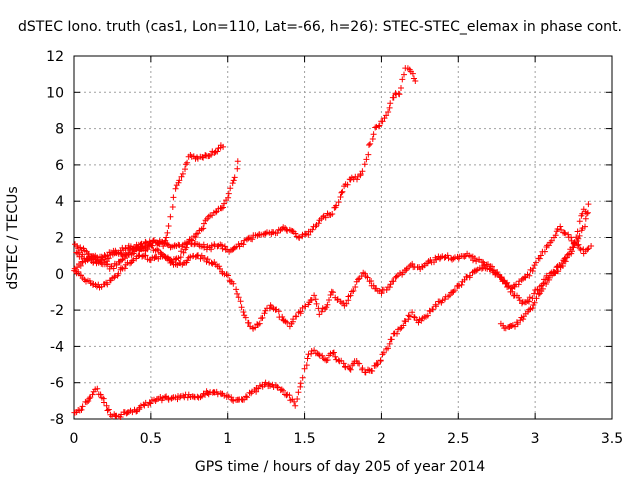 Image resolution: width=640 pixels, height=480 pixels. What do you see at coordinates (13, 237) in the screenshot?
I see `y-axis-label: dSTEC / TECUs` at bounding box center [13, 237].